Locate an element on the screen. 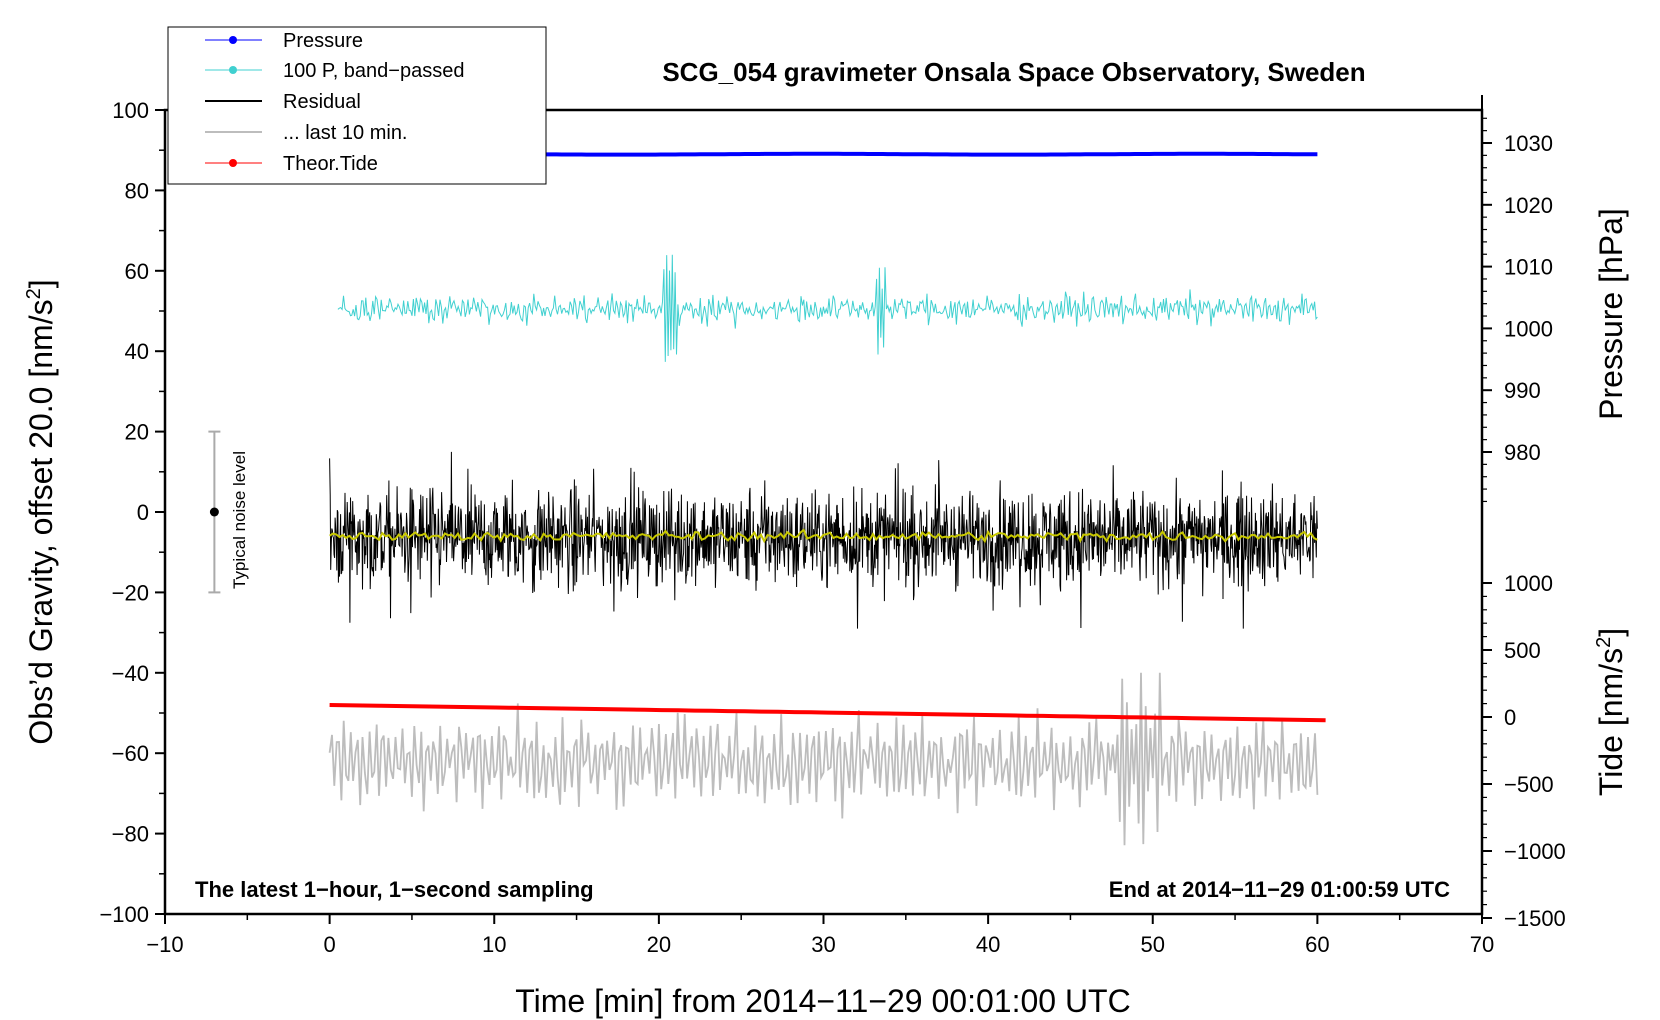 This screenshot has height=1020, width=1660. pressure-axis-ticks: 980 990 1000 1010 1020 1030 is located at coordinates (1517, 299).